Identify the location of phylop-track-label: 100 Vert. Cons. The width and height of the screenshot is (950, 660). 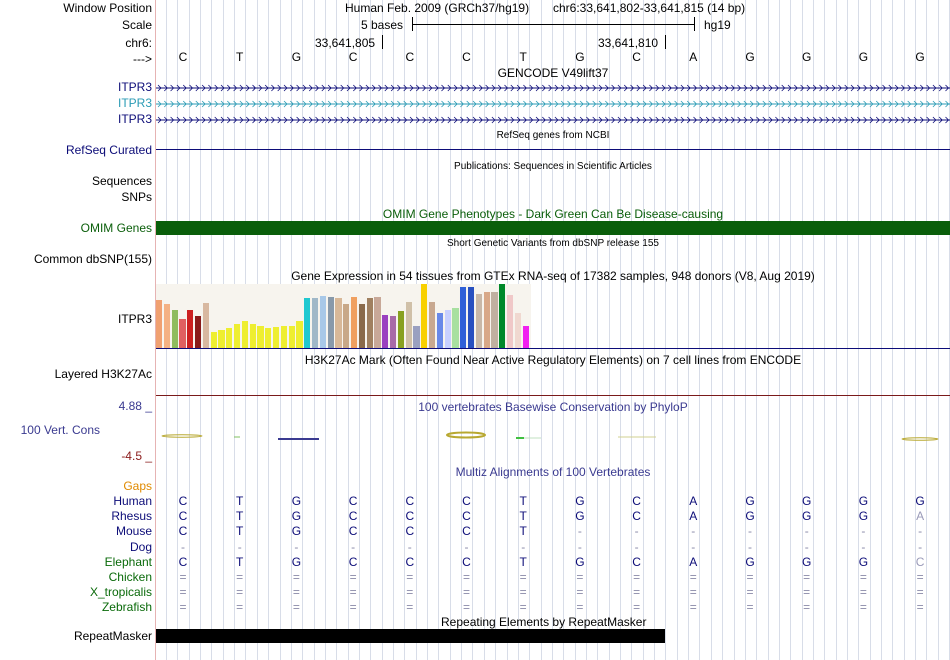
(60, 430).